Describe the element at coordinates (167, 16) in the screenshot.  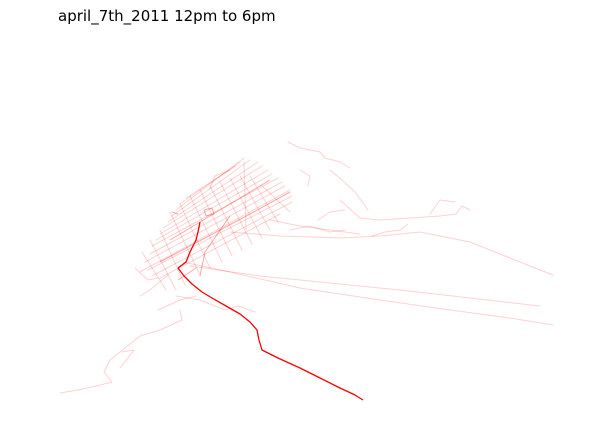
I see `map-title: april_7th_2011 12pm to 6pm` at that location.